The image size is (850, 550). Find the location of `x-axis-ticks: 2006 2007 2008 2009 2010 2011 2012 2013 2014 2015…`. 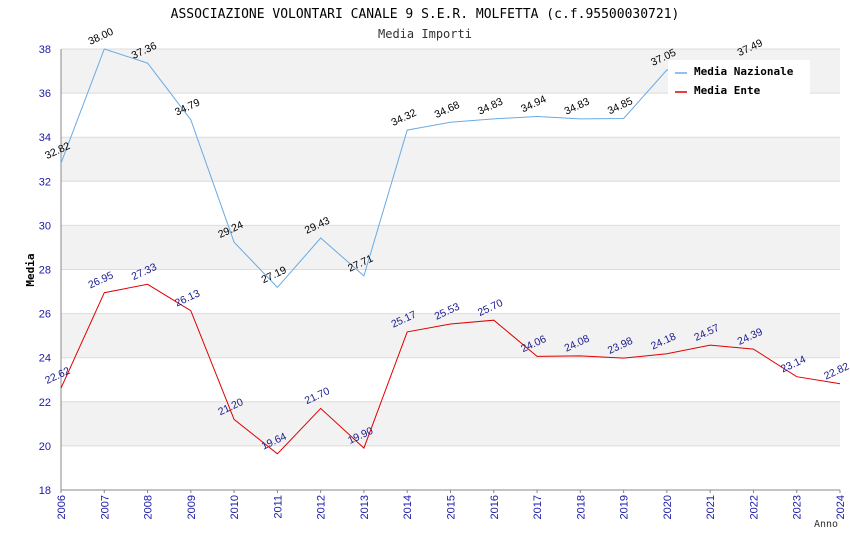

x-axis-ticks: 2006 2007 2008 2009 2010 2011 2012 2013 2014 2015… is located at coordinates (451, 504).